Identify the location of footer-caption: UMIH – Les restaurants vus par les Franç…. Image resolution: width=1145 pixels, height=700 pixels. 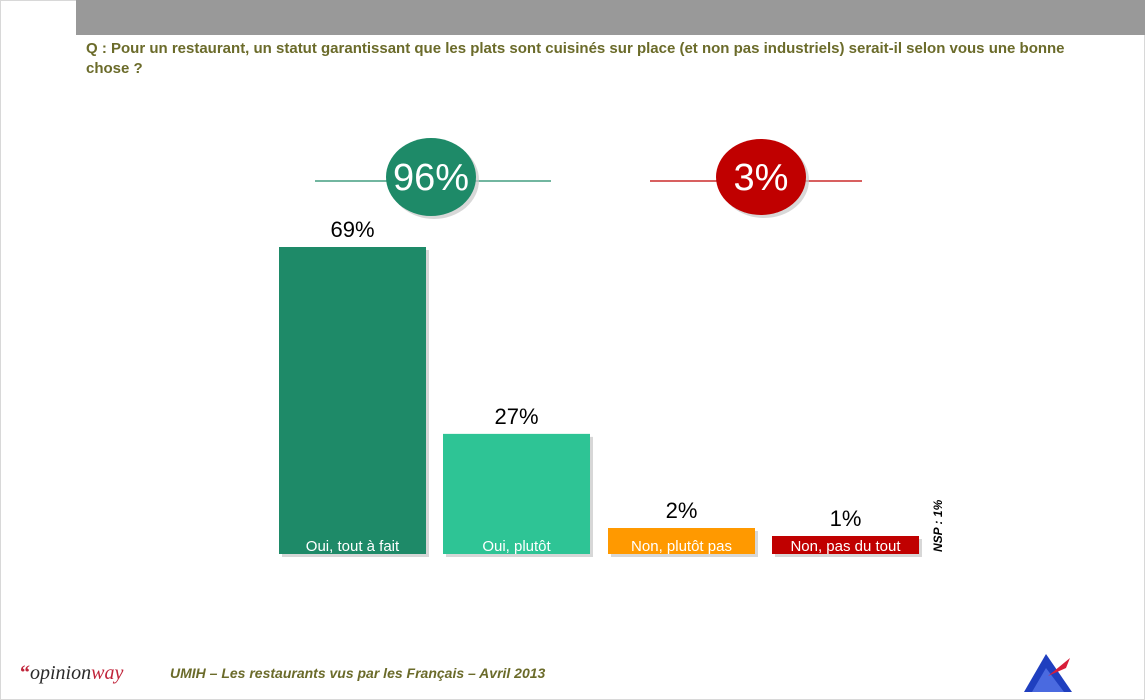
(358, 673).